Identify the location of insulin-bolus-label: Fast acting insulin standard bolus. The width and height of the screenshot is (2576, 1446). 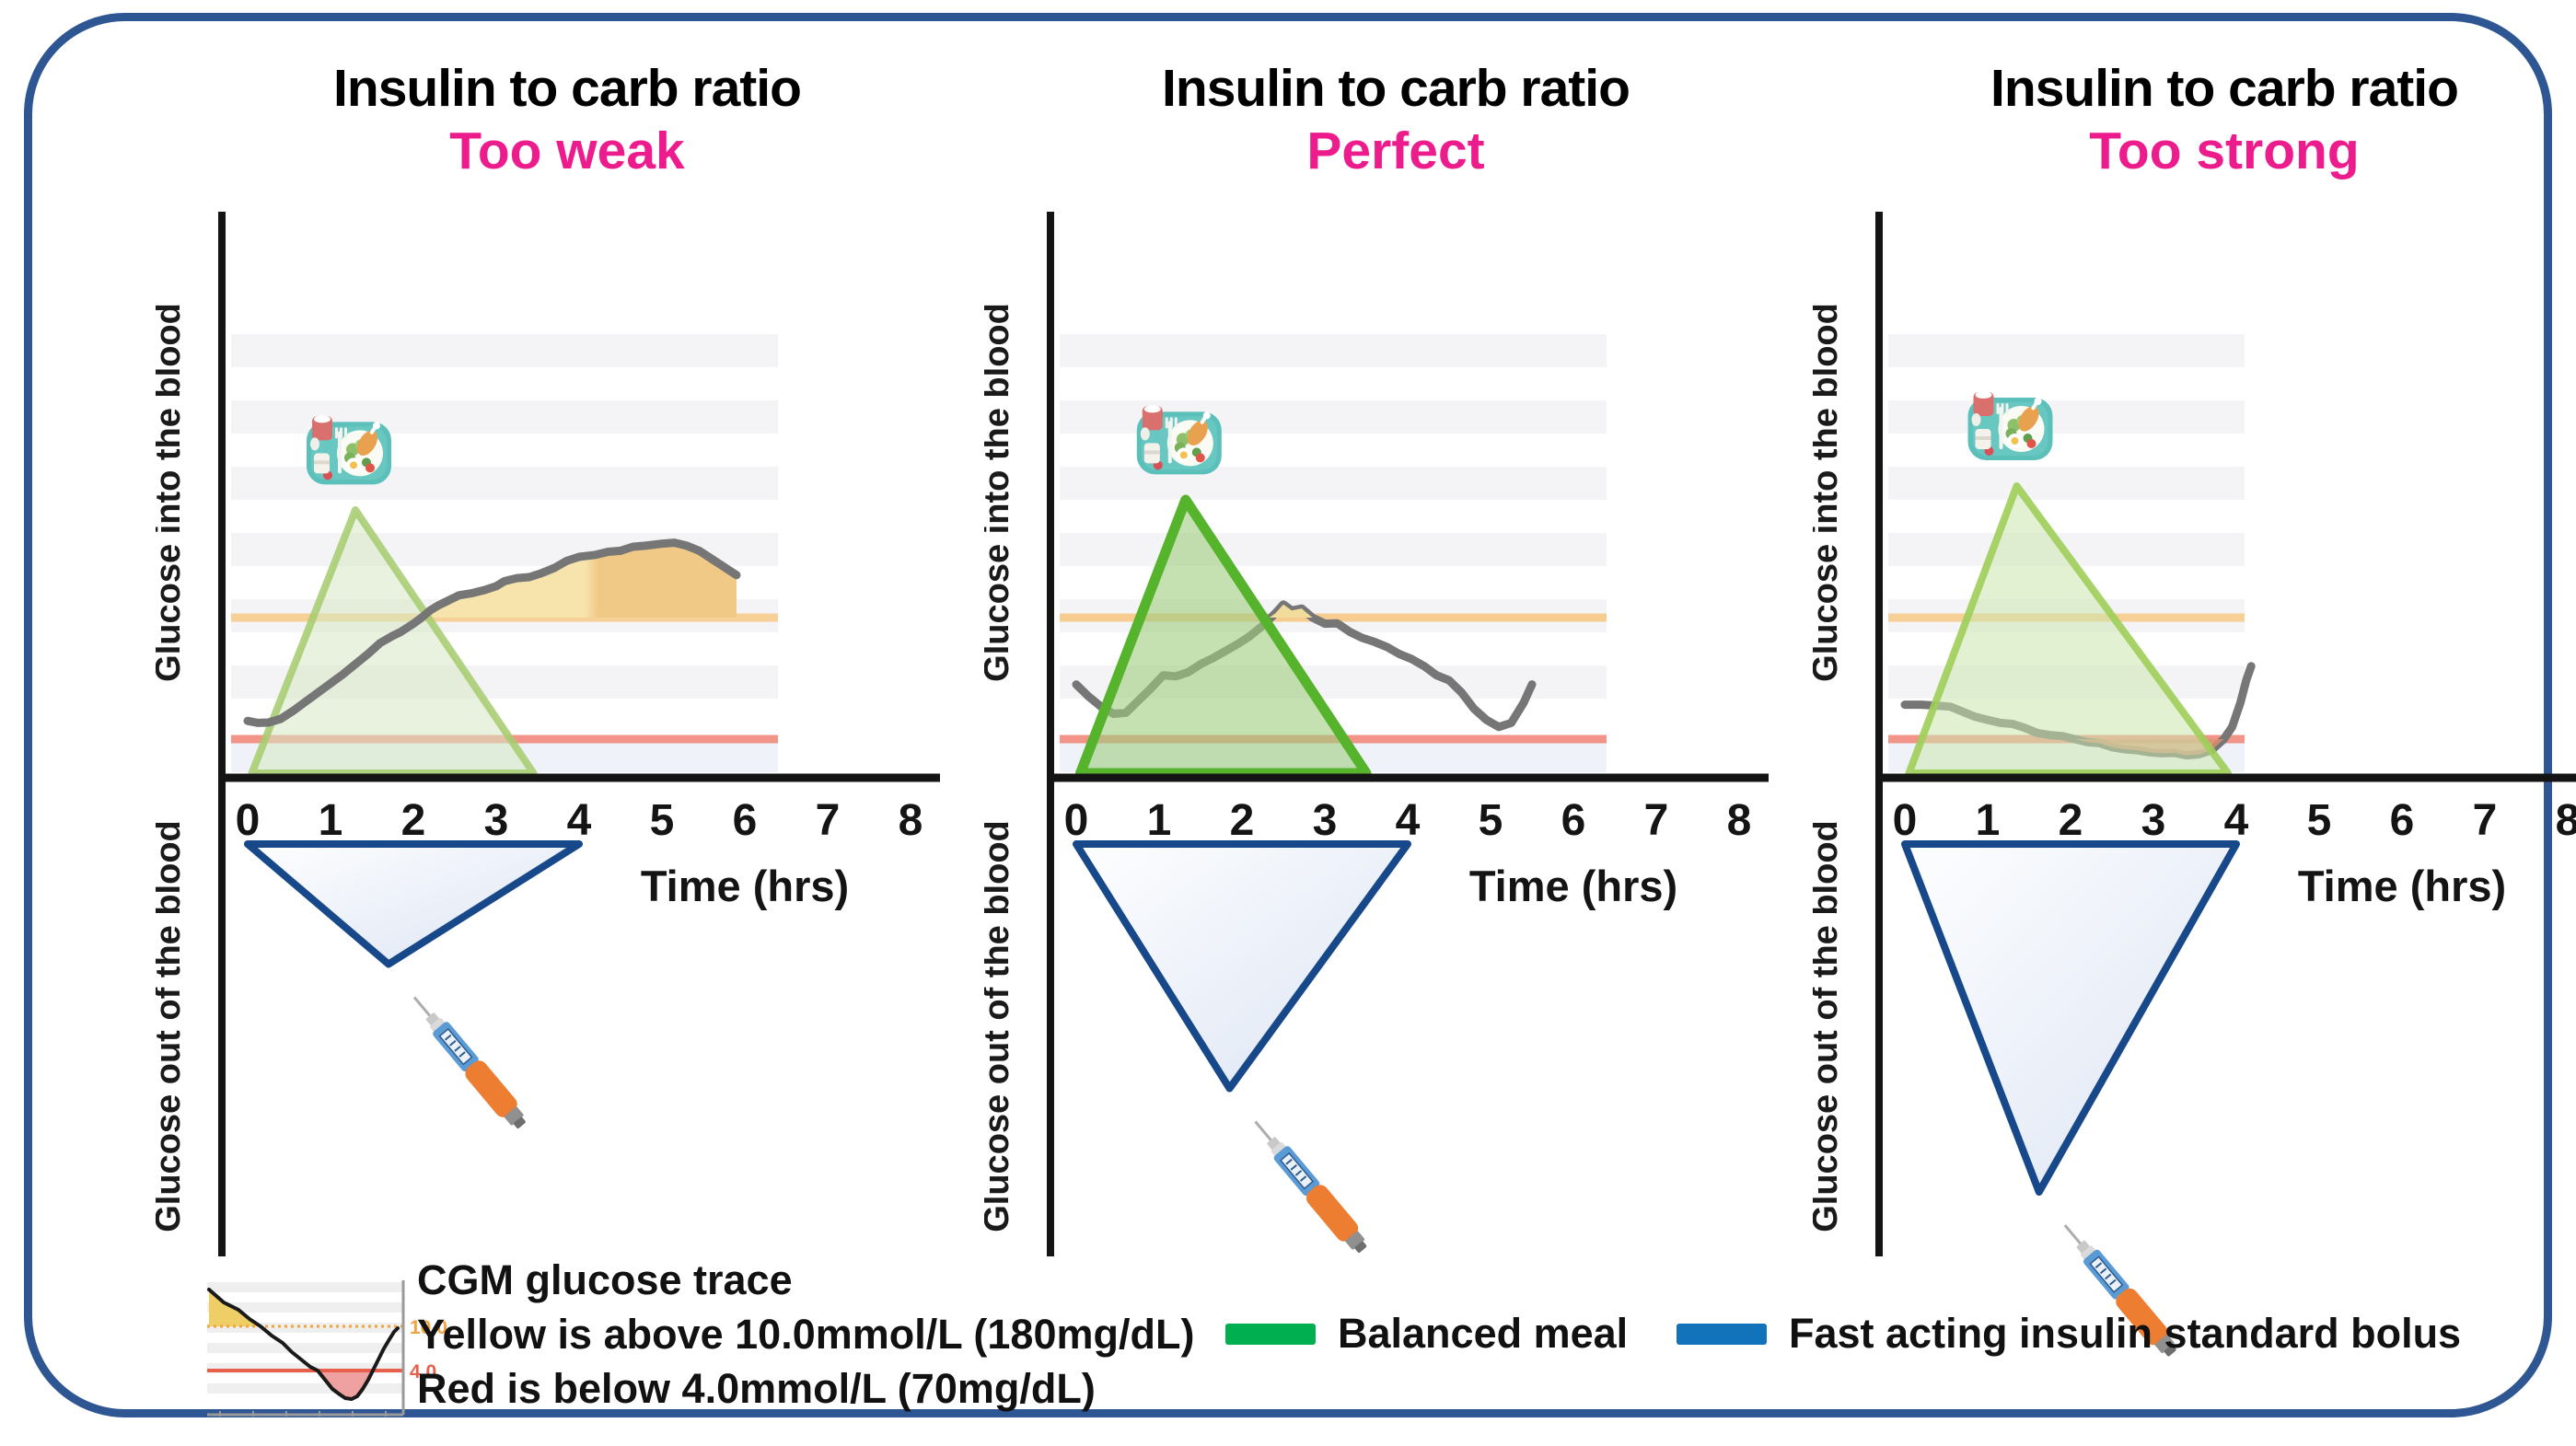
(2125, 1333).